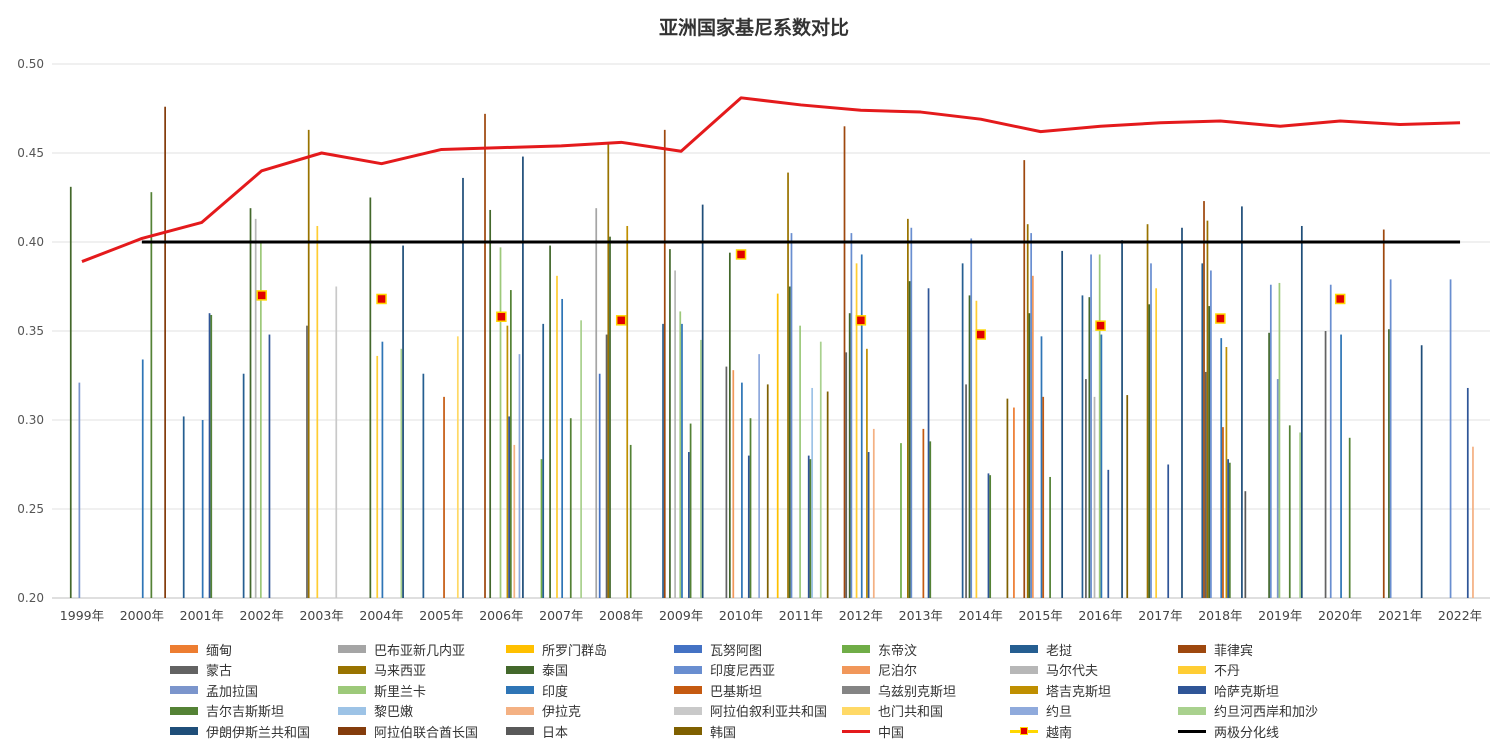 The width and height of the screenshot is (1508, 756). What do you see at coordinates (898, 671) in the screenshot?
I see `legend-label: 尼泊尔` at bounding box center [898, 671].